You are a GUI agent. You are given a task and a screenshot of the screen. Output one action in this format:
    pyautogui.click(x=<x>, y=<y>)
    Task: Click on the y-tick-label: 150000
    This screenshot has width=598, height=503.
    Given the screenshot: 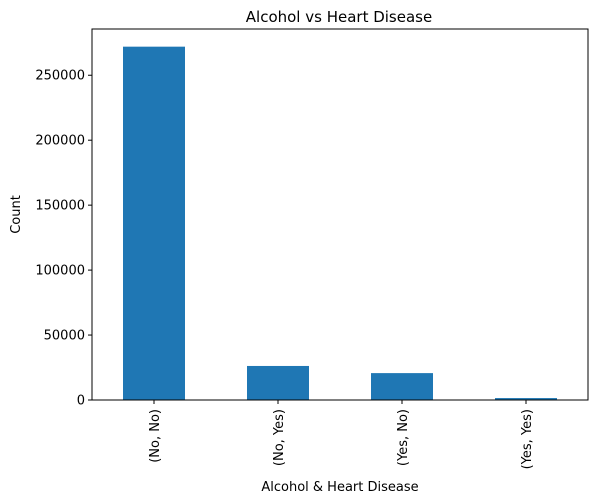 What is the action you would take?
    pyautogui.click(x=60, y=206)
    